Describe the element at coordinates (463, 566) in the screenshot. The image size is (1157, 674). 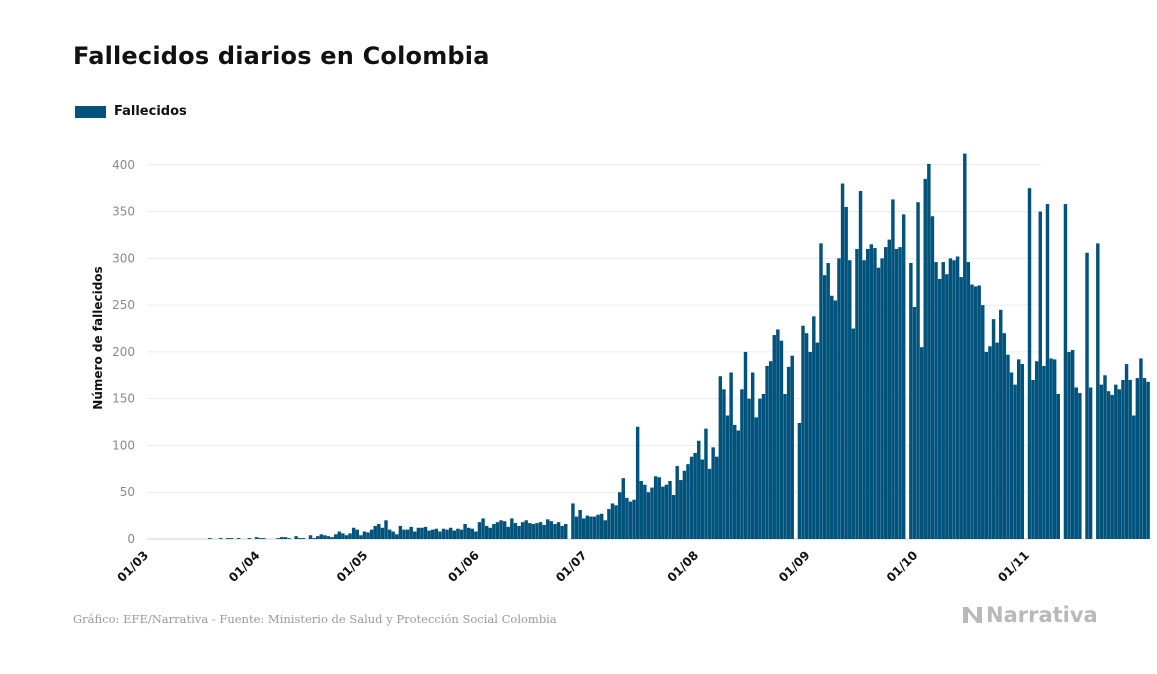
I see `x-tick-label: 01/06` at that location.